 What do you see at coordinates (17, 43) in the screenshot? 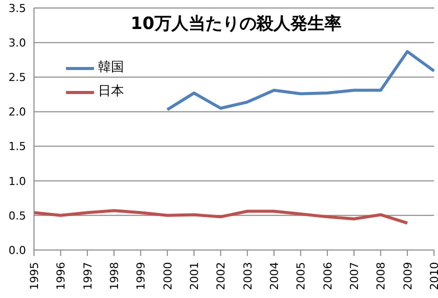
I see `y-tick-label: 3.0` at bounding box center [17, 43].